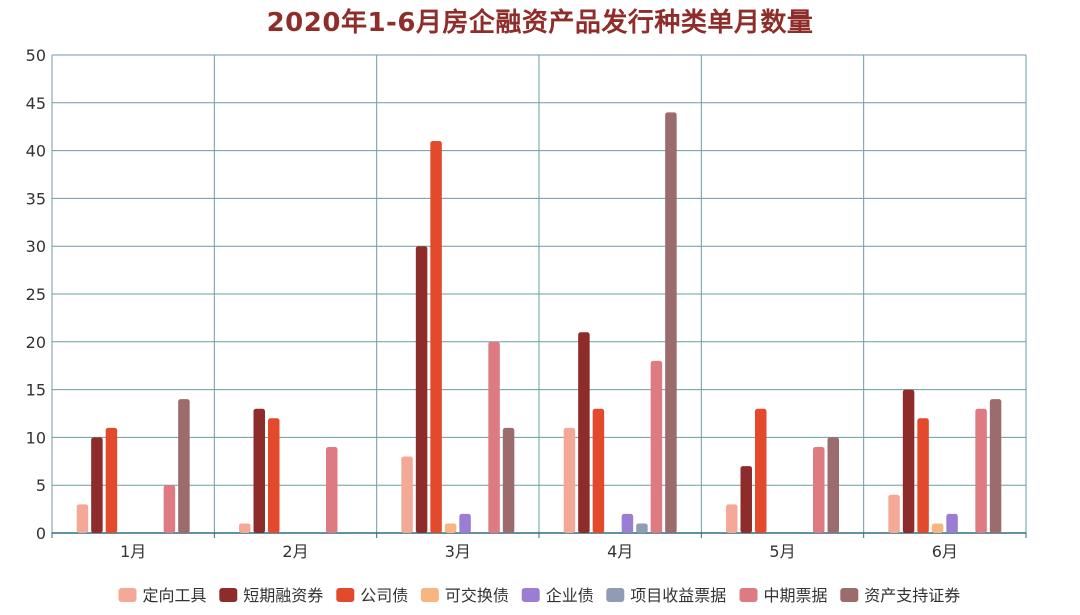 The width and height of the screenshot is (1080, 615). Describe the element at coordinates (36, 198) in the screenshot. I see `y-tick-label: 35` at that location.